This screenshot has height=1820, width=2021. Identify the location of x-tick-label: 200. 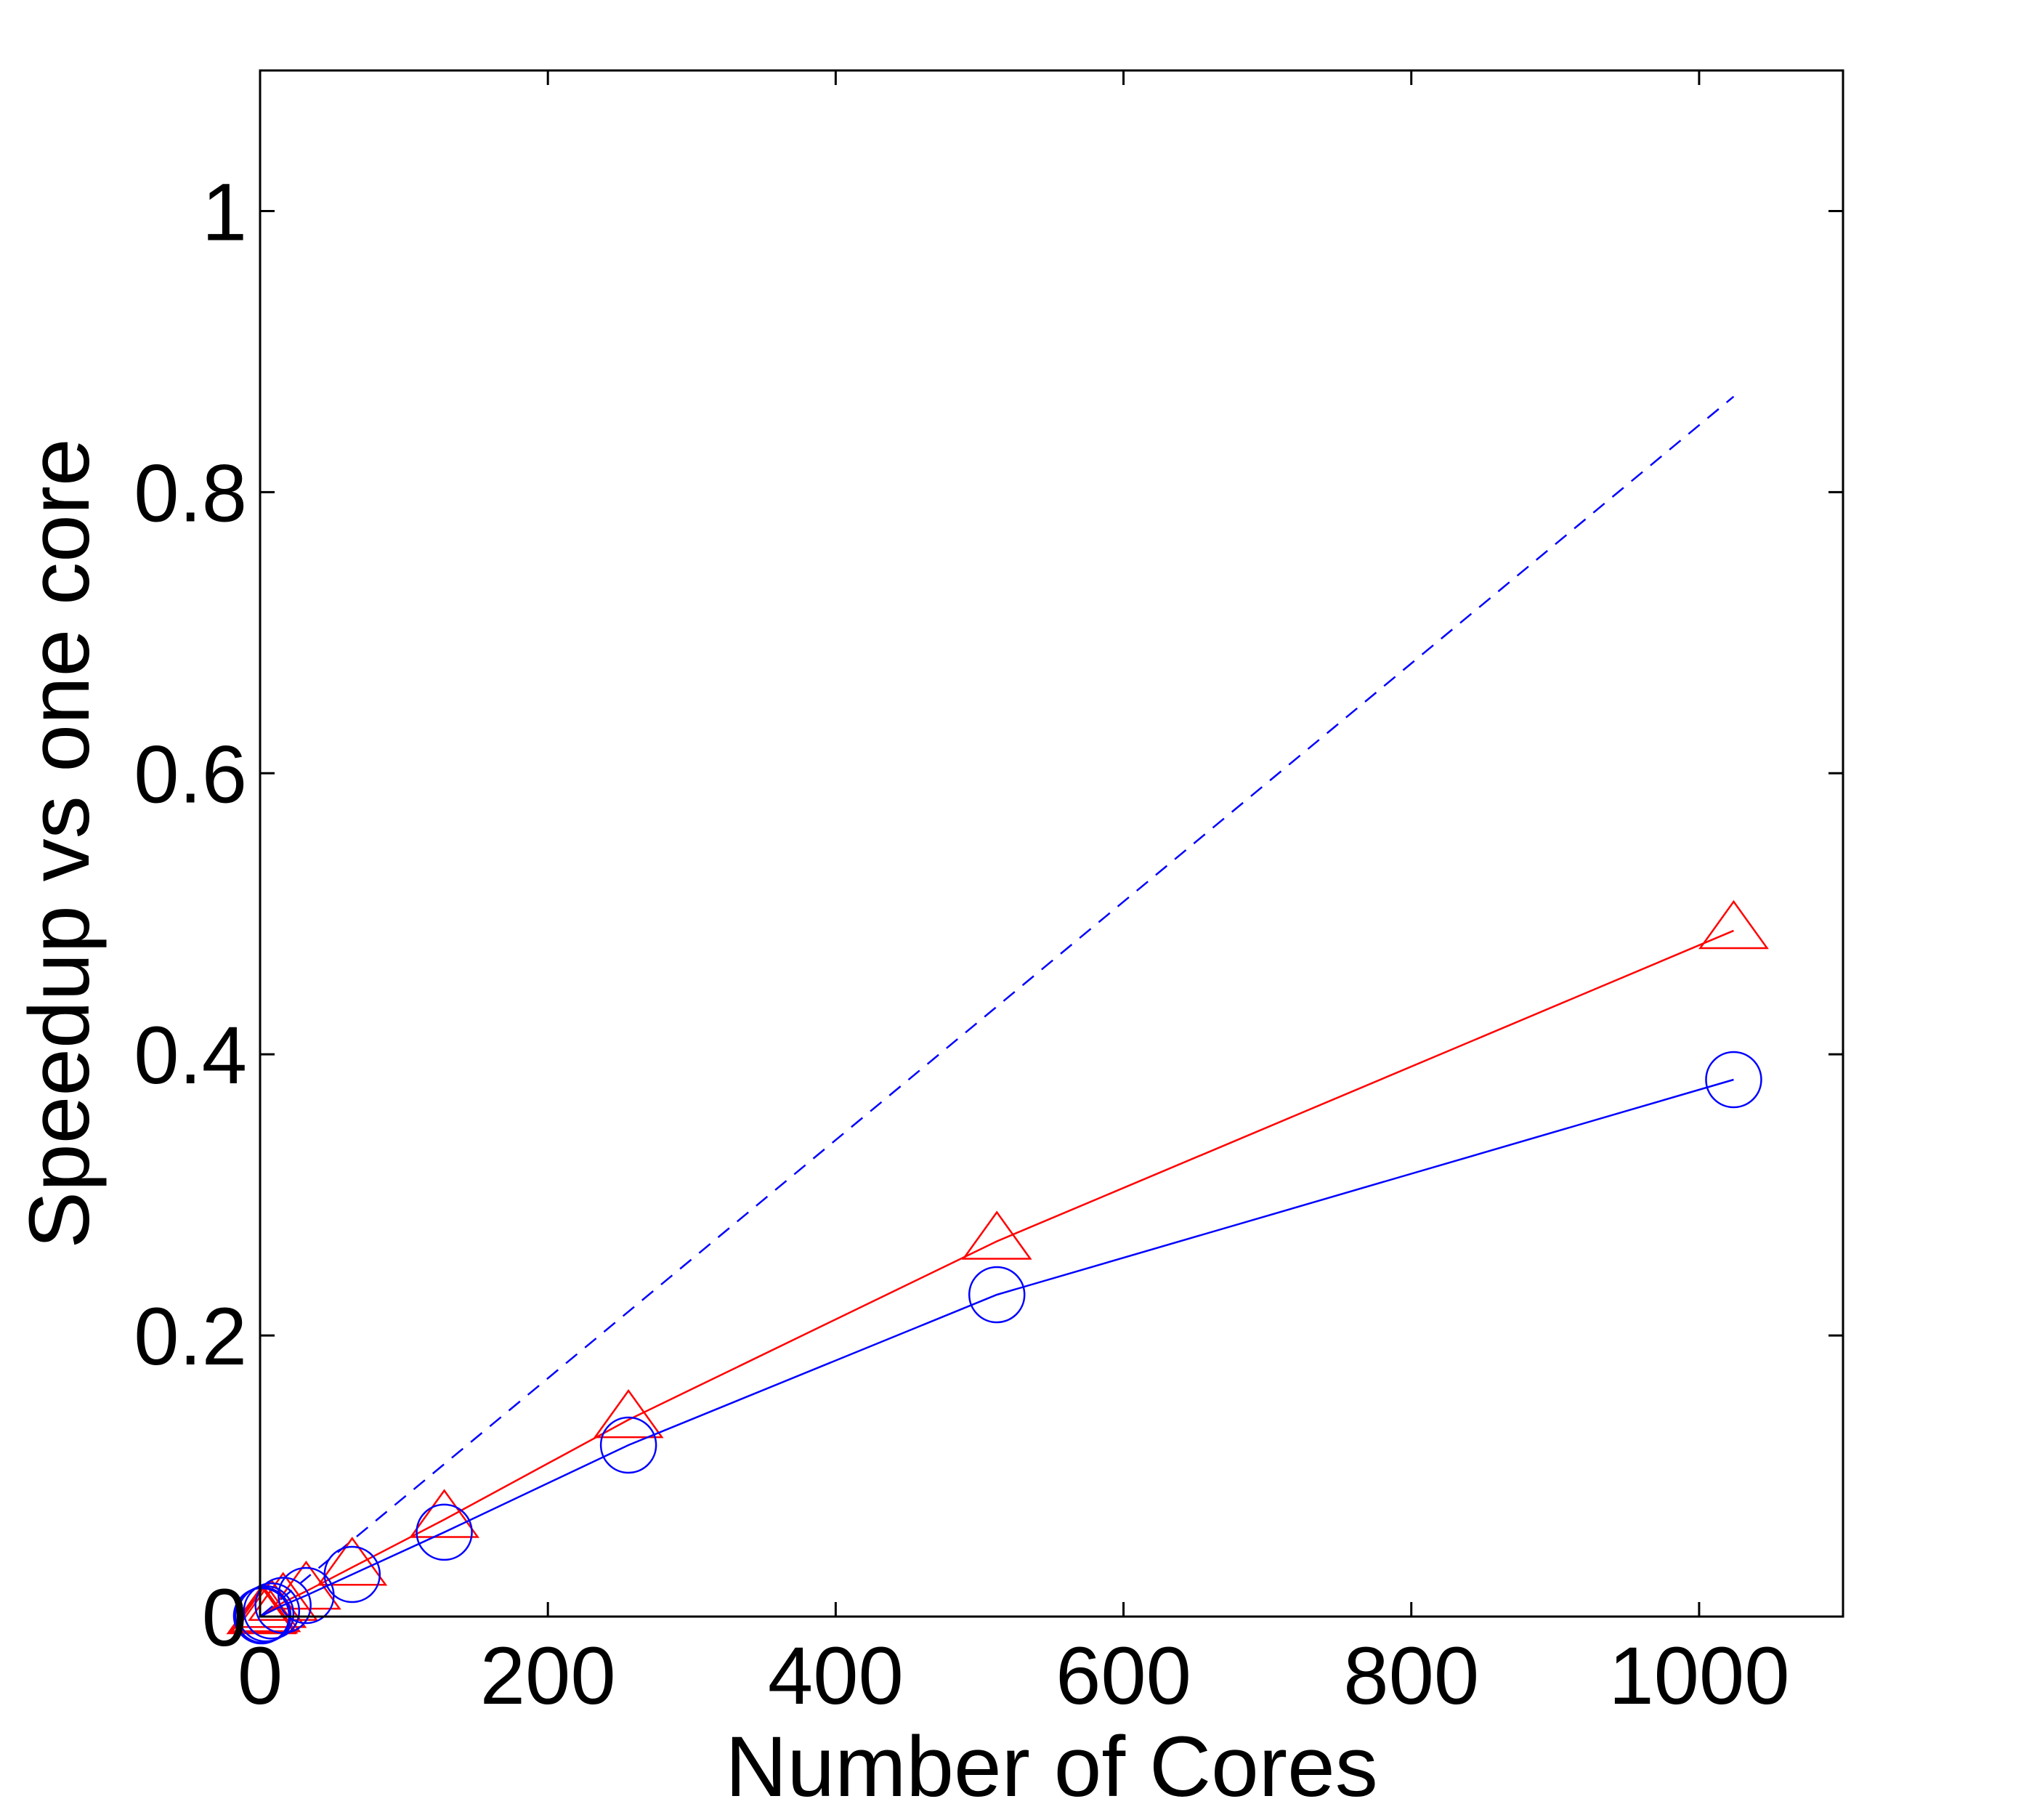
(548, 1675).